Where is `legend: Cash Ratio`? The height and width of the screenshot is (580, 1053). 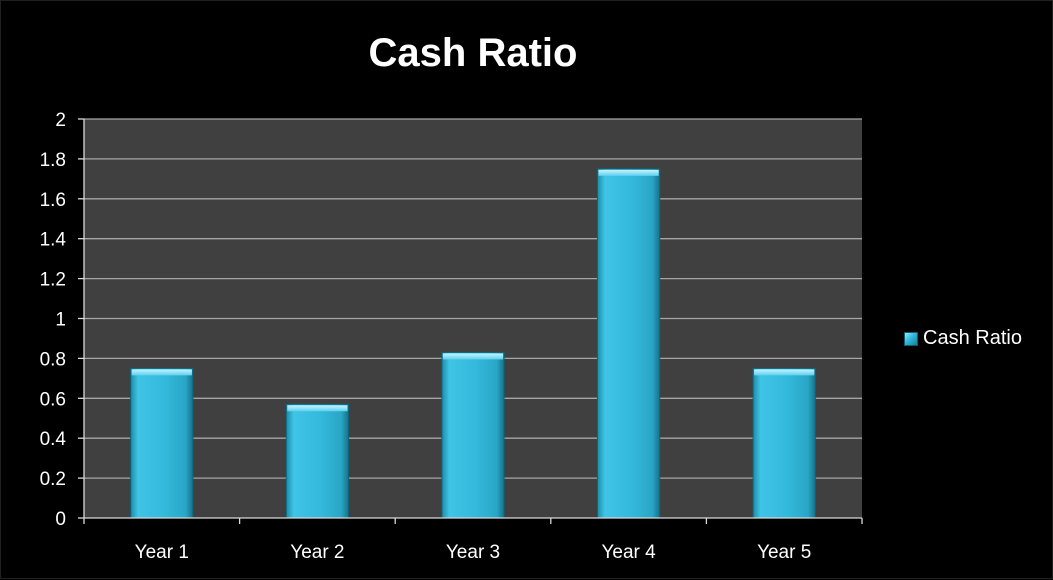
legend: Cash Ratio is located at coordinates (963, 338).